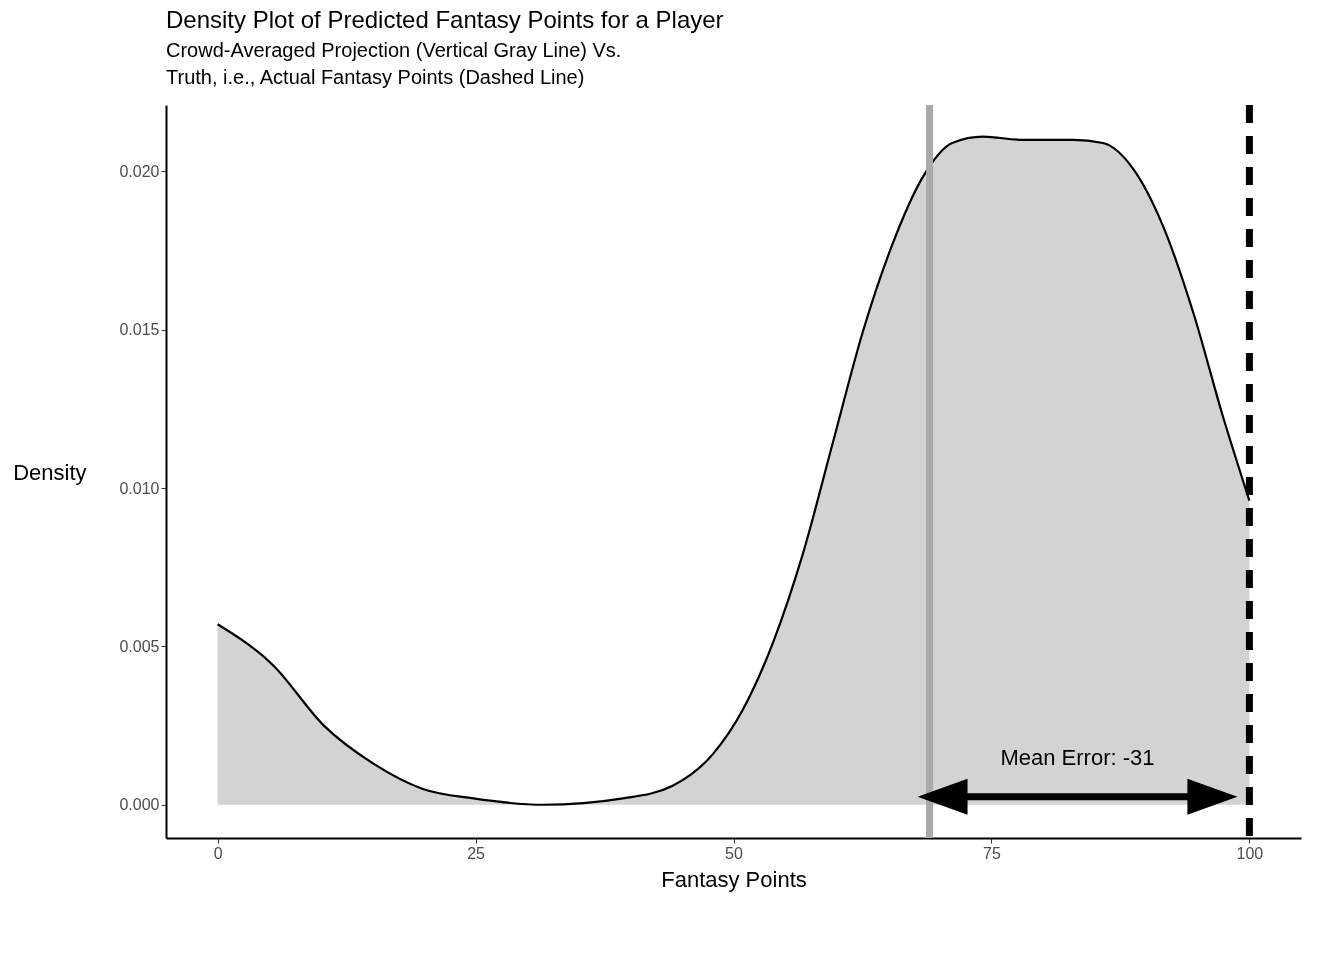 This screenshot has width=1344, height=960. Describe the element at coordinates (734, 879) in the screenshot. I see `x-axis-title: Fantasy Points` at that location.